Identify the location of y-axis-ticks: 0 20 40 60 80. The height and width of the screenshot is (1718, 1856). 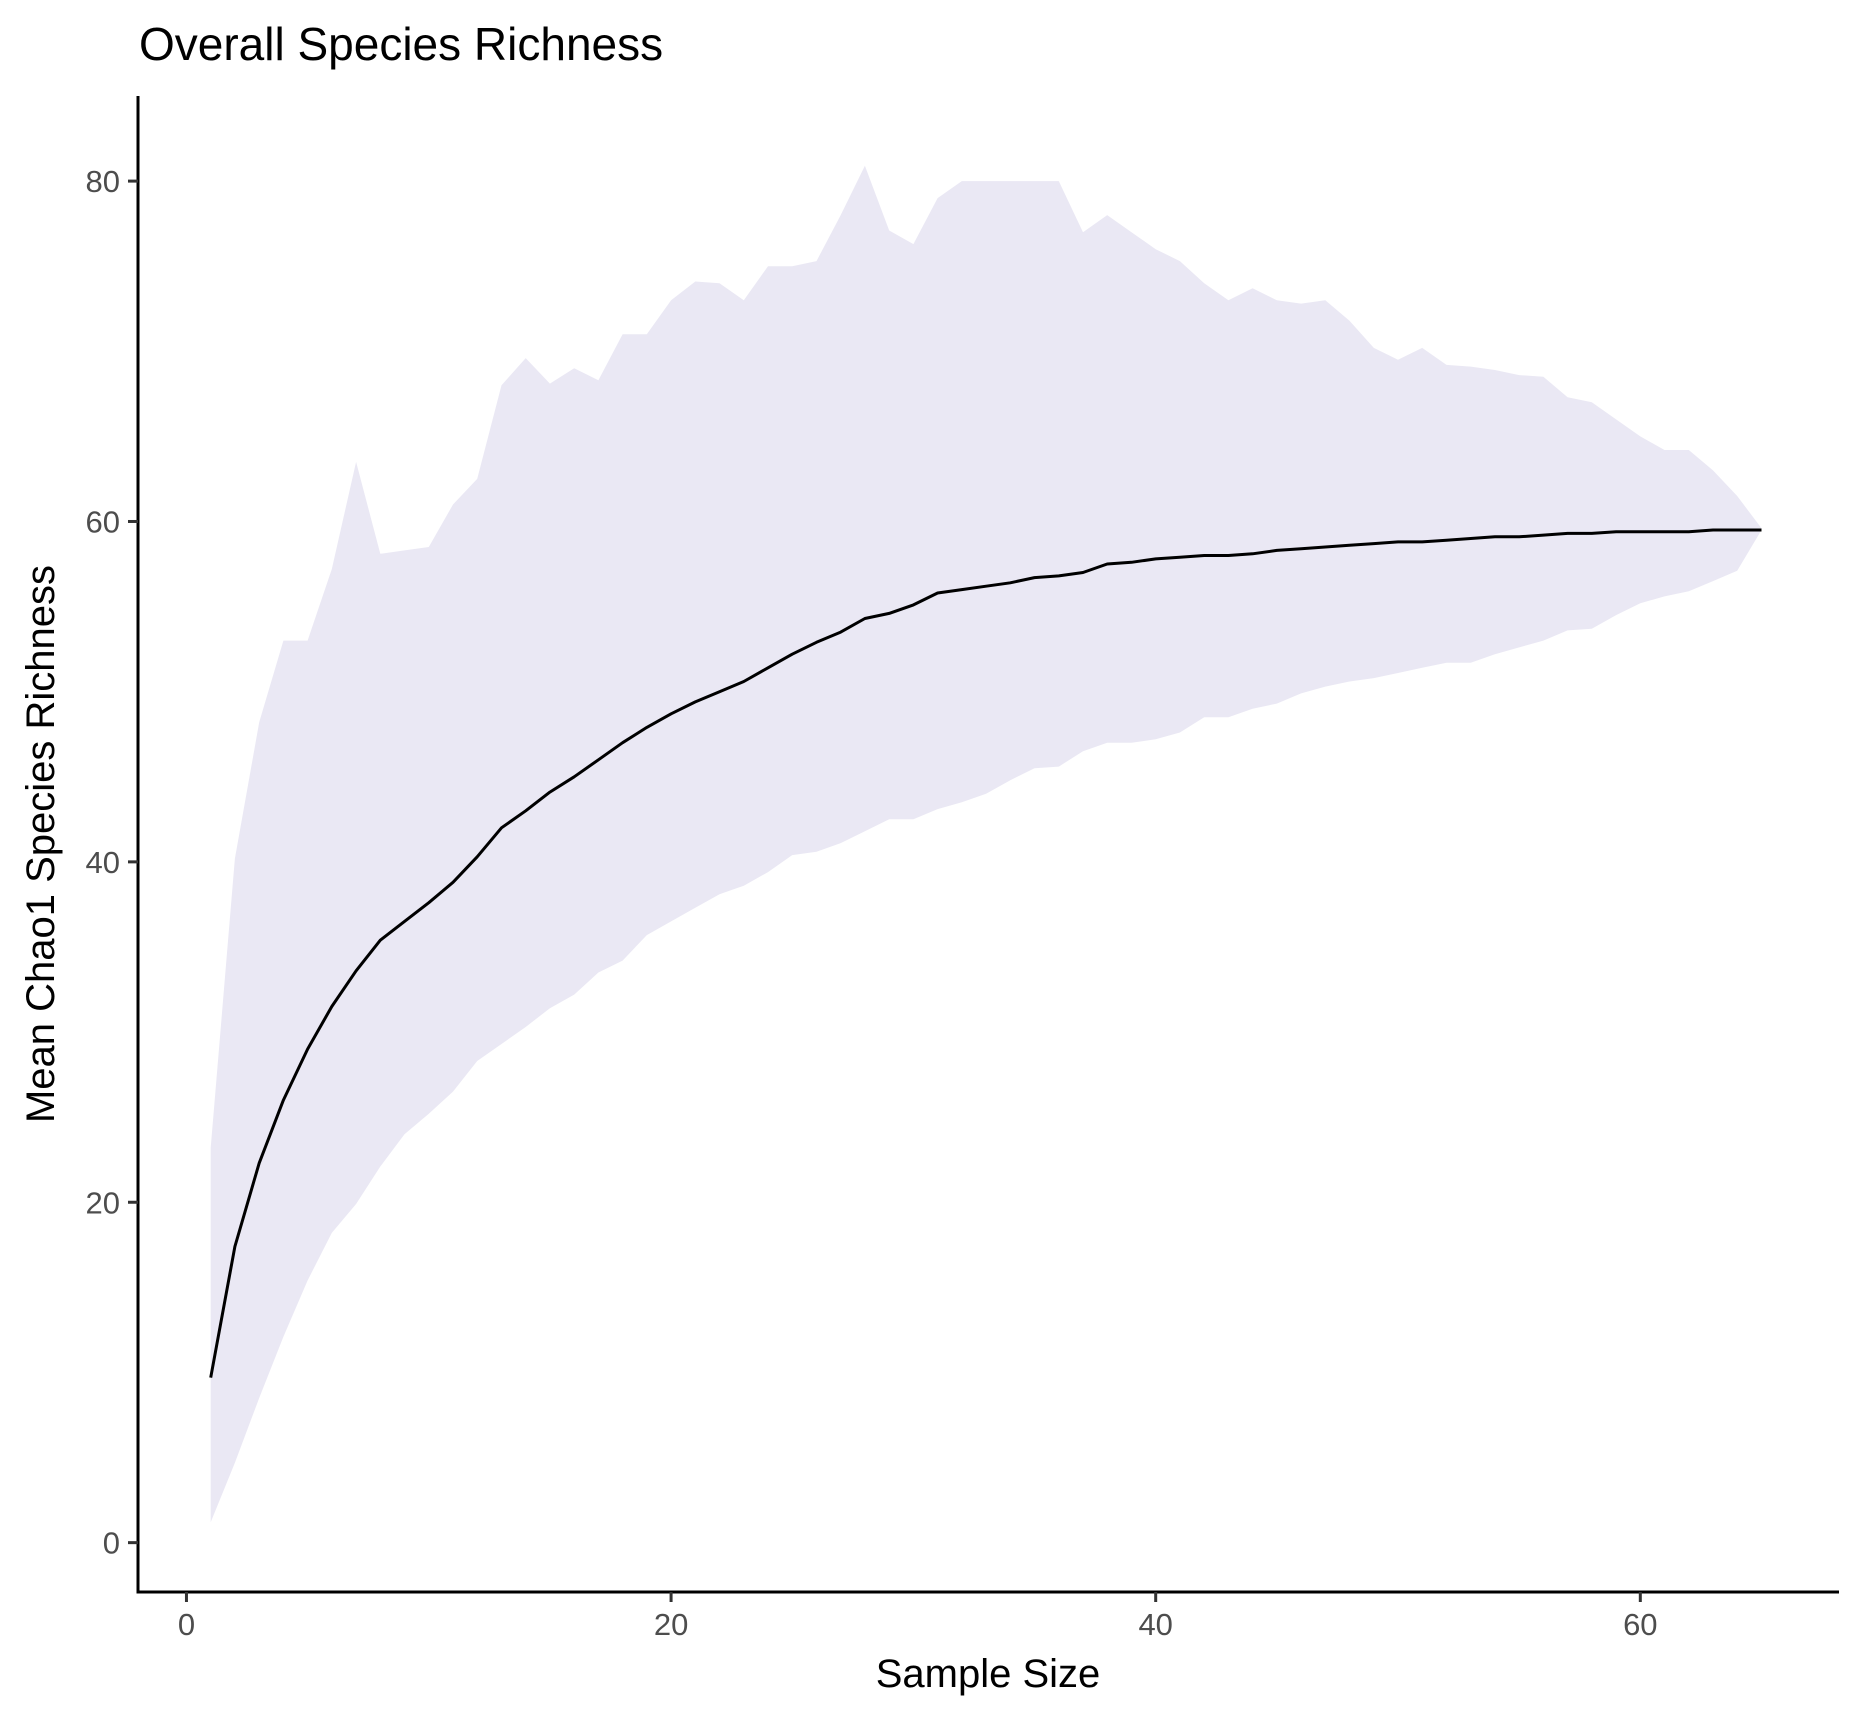
(112, 862).